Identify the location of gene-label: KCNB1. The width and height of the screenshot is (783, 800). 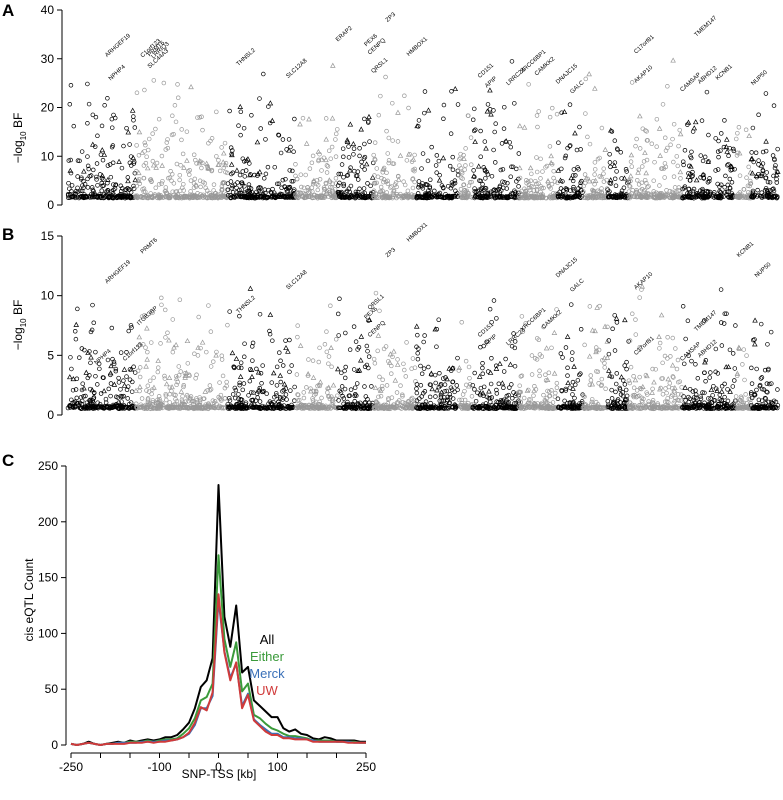
(724, 72).